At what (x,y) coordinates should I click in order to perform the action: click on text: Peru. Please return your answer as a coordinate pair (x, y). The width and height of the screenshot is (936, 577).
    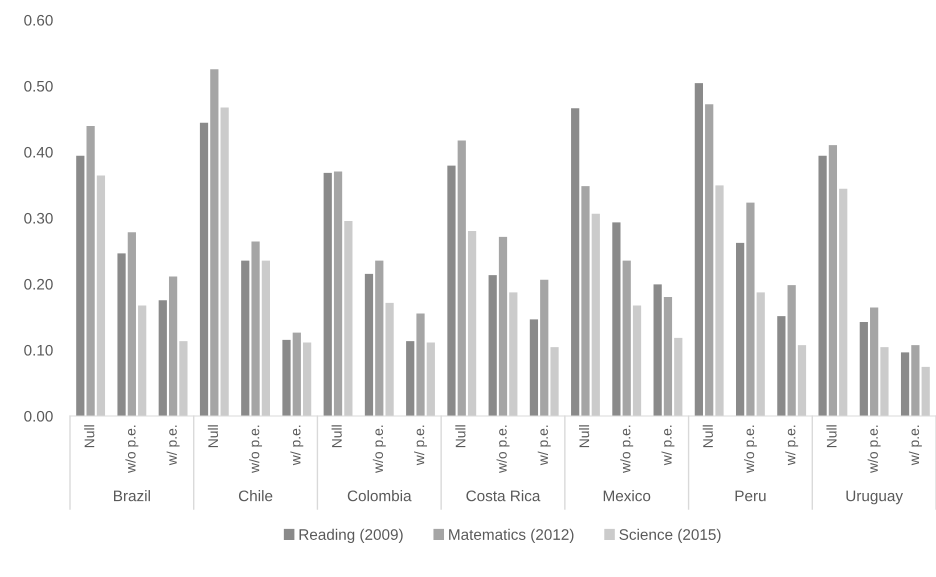
    Looking at the image, I should click on (751, 496).